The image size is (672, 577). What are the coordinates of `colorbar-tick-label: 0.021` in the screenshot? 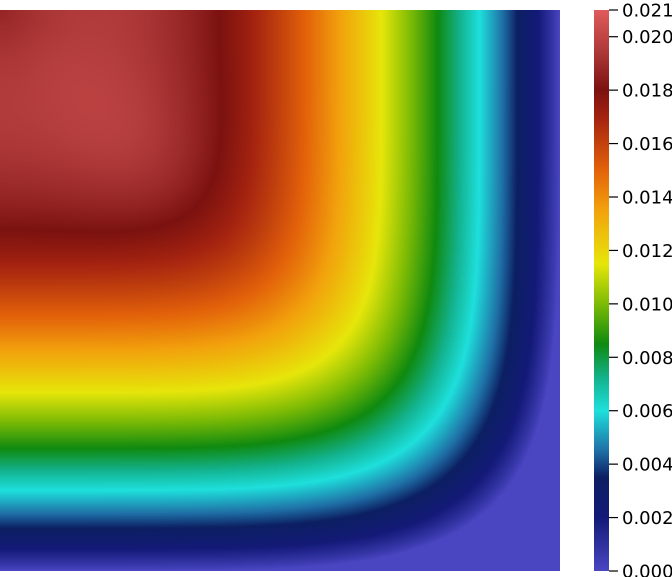 It's located at (647, 11).